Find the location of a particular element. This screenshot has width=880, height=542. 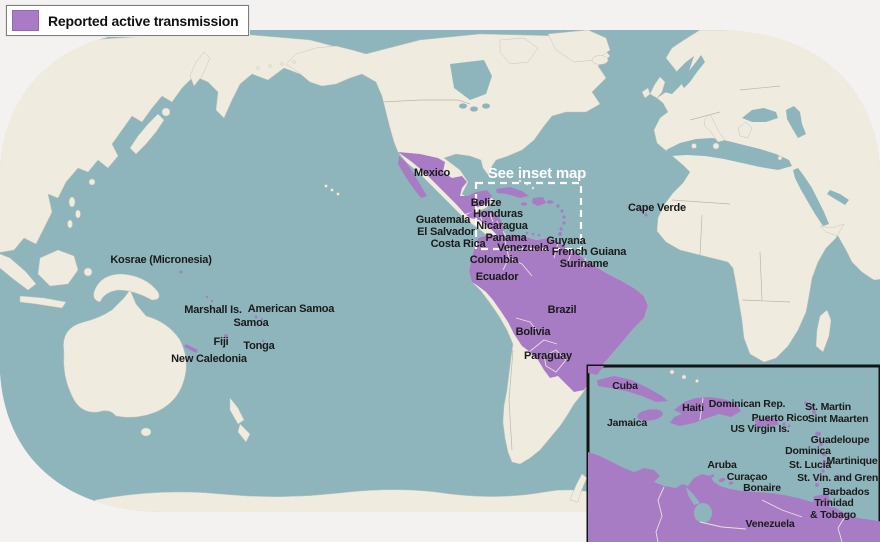

inset-maracaibo-channel is located at coordinates (693, 496).